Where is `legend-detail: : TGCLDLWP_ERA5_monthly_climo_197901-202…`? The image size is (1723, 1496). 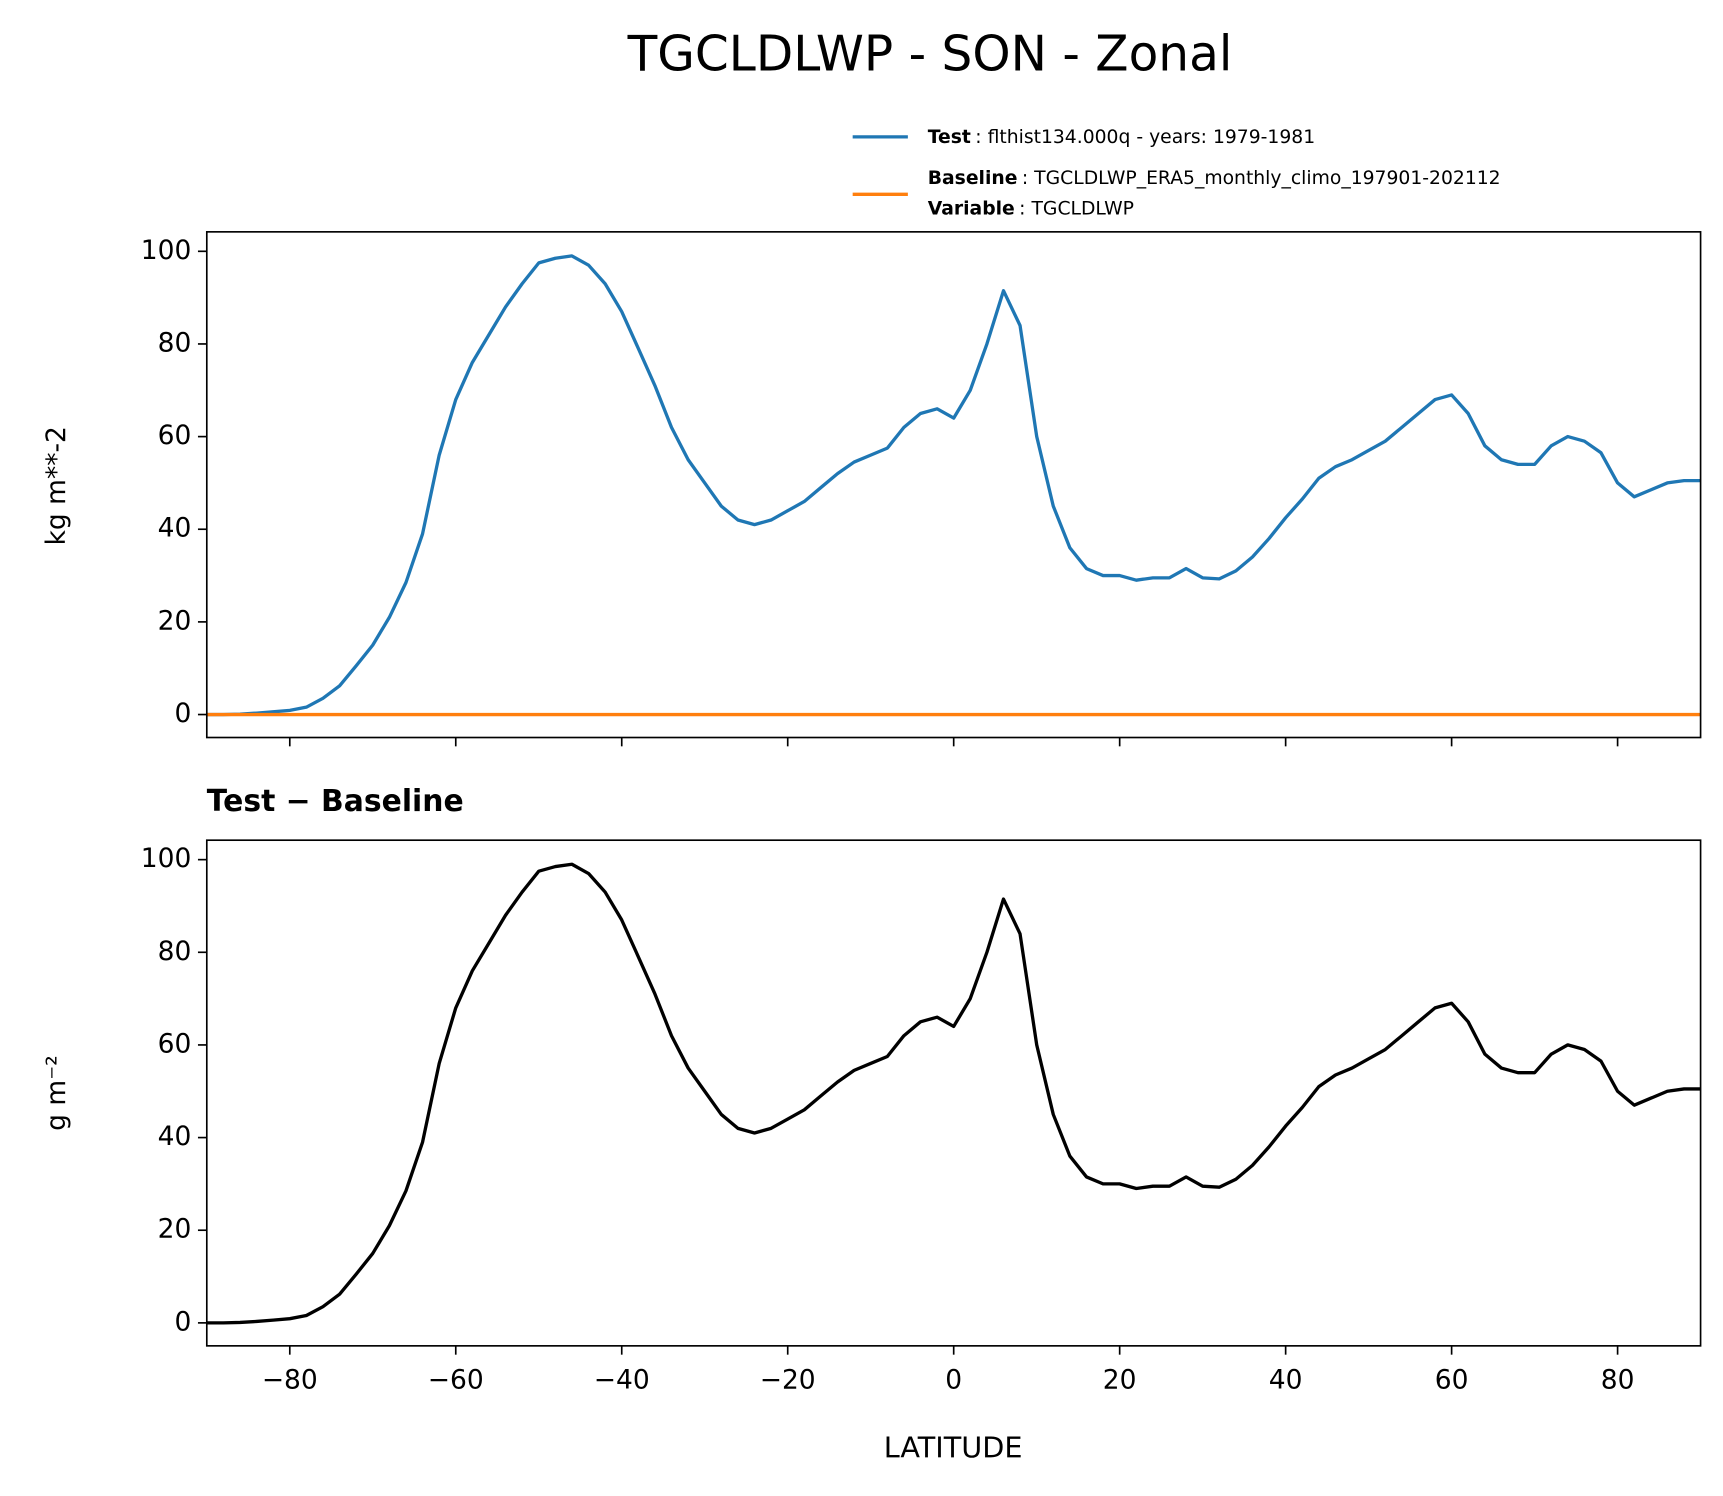
legend-detail: : TGCLDLWP_ERA5_monthly_climo_197901-202… is located at coordinates (1261, 177).